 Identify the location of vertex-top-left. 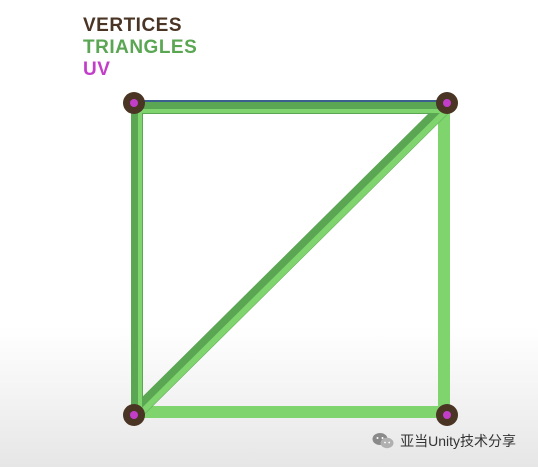
(134, 103).